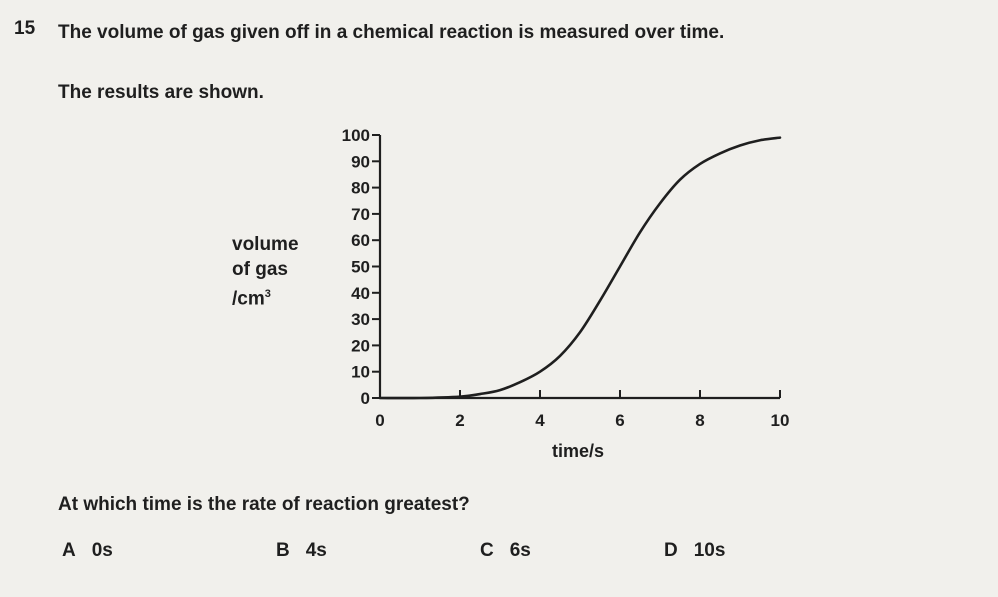 The image size is (998, 597). What do you see at coordinates (356, 135) in the screenshot?
I see `y-tick-label-100: 100` at bounding box center [356, 135].